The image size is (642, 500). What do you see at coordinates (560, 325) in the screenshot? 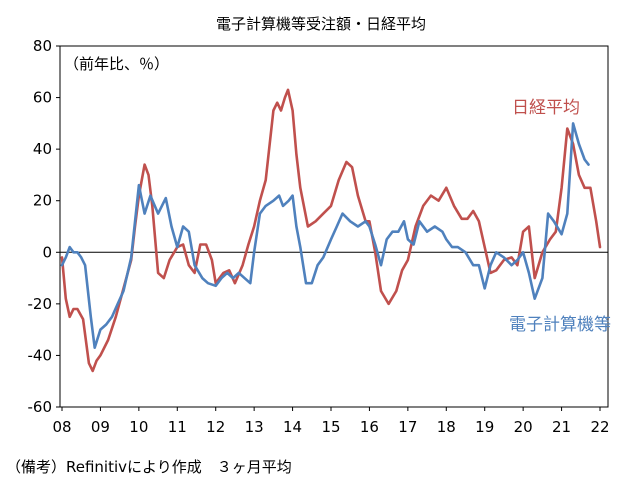
I see `series-label-computer: 電子計算機等` at bounding box center [560, 325].